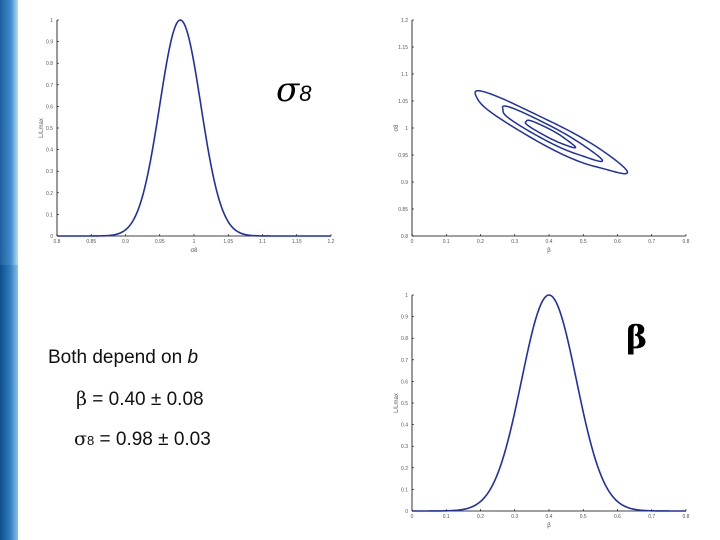 This screenshot has height=540, width=720. I want to click on chart-0-x-tick-label: 1.1, so click(262, 242).